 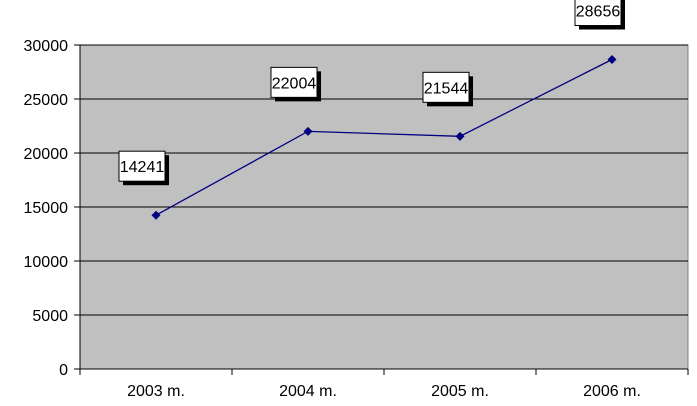 What do you see at coordinates (46, 100) in the screenshot?
I see `y-tick-label: 25000` at bounding box center [46, 100].